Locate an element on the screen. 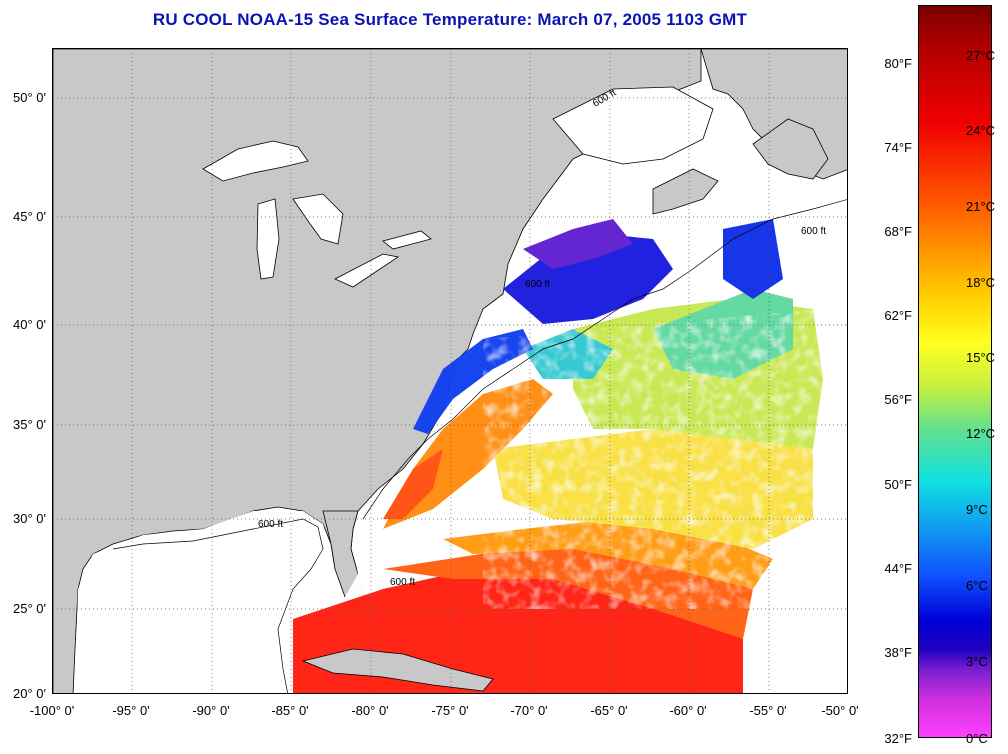  lat-label: 30° 0' is located at coordinates (29, 518).